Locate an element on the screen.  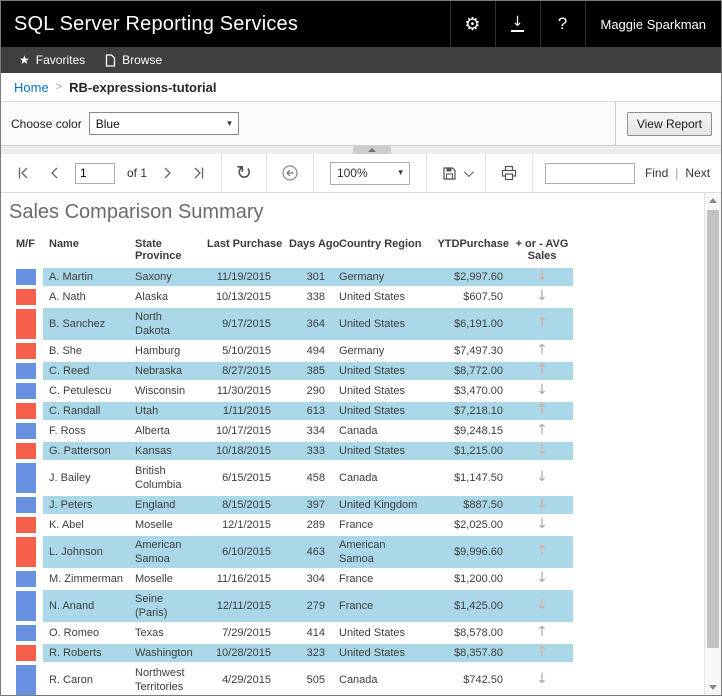
state-cell: Alaska is located at coordinates (152, 297).